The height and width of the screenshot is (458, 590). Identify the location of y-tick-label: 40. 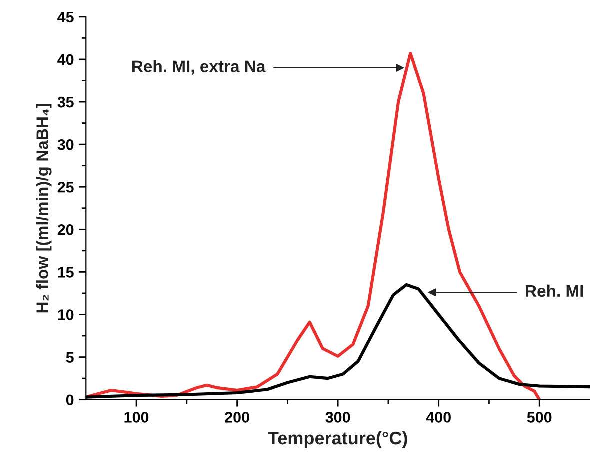
(66, 60).